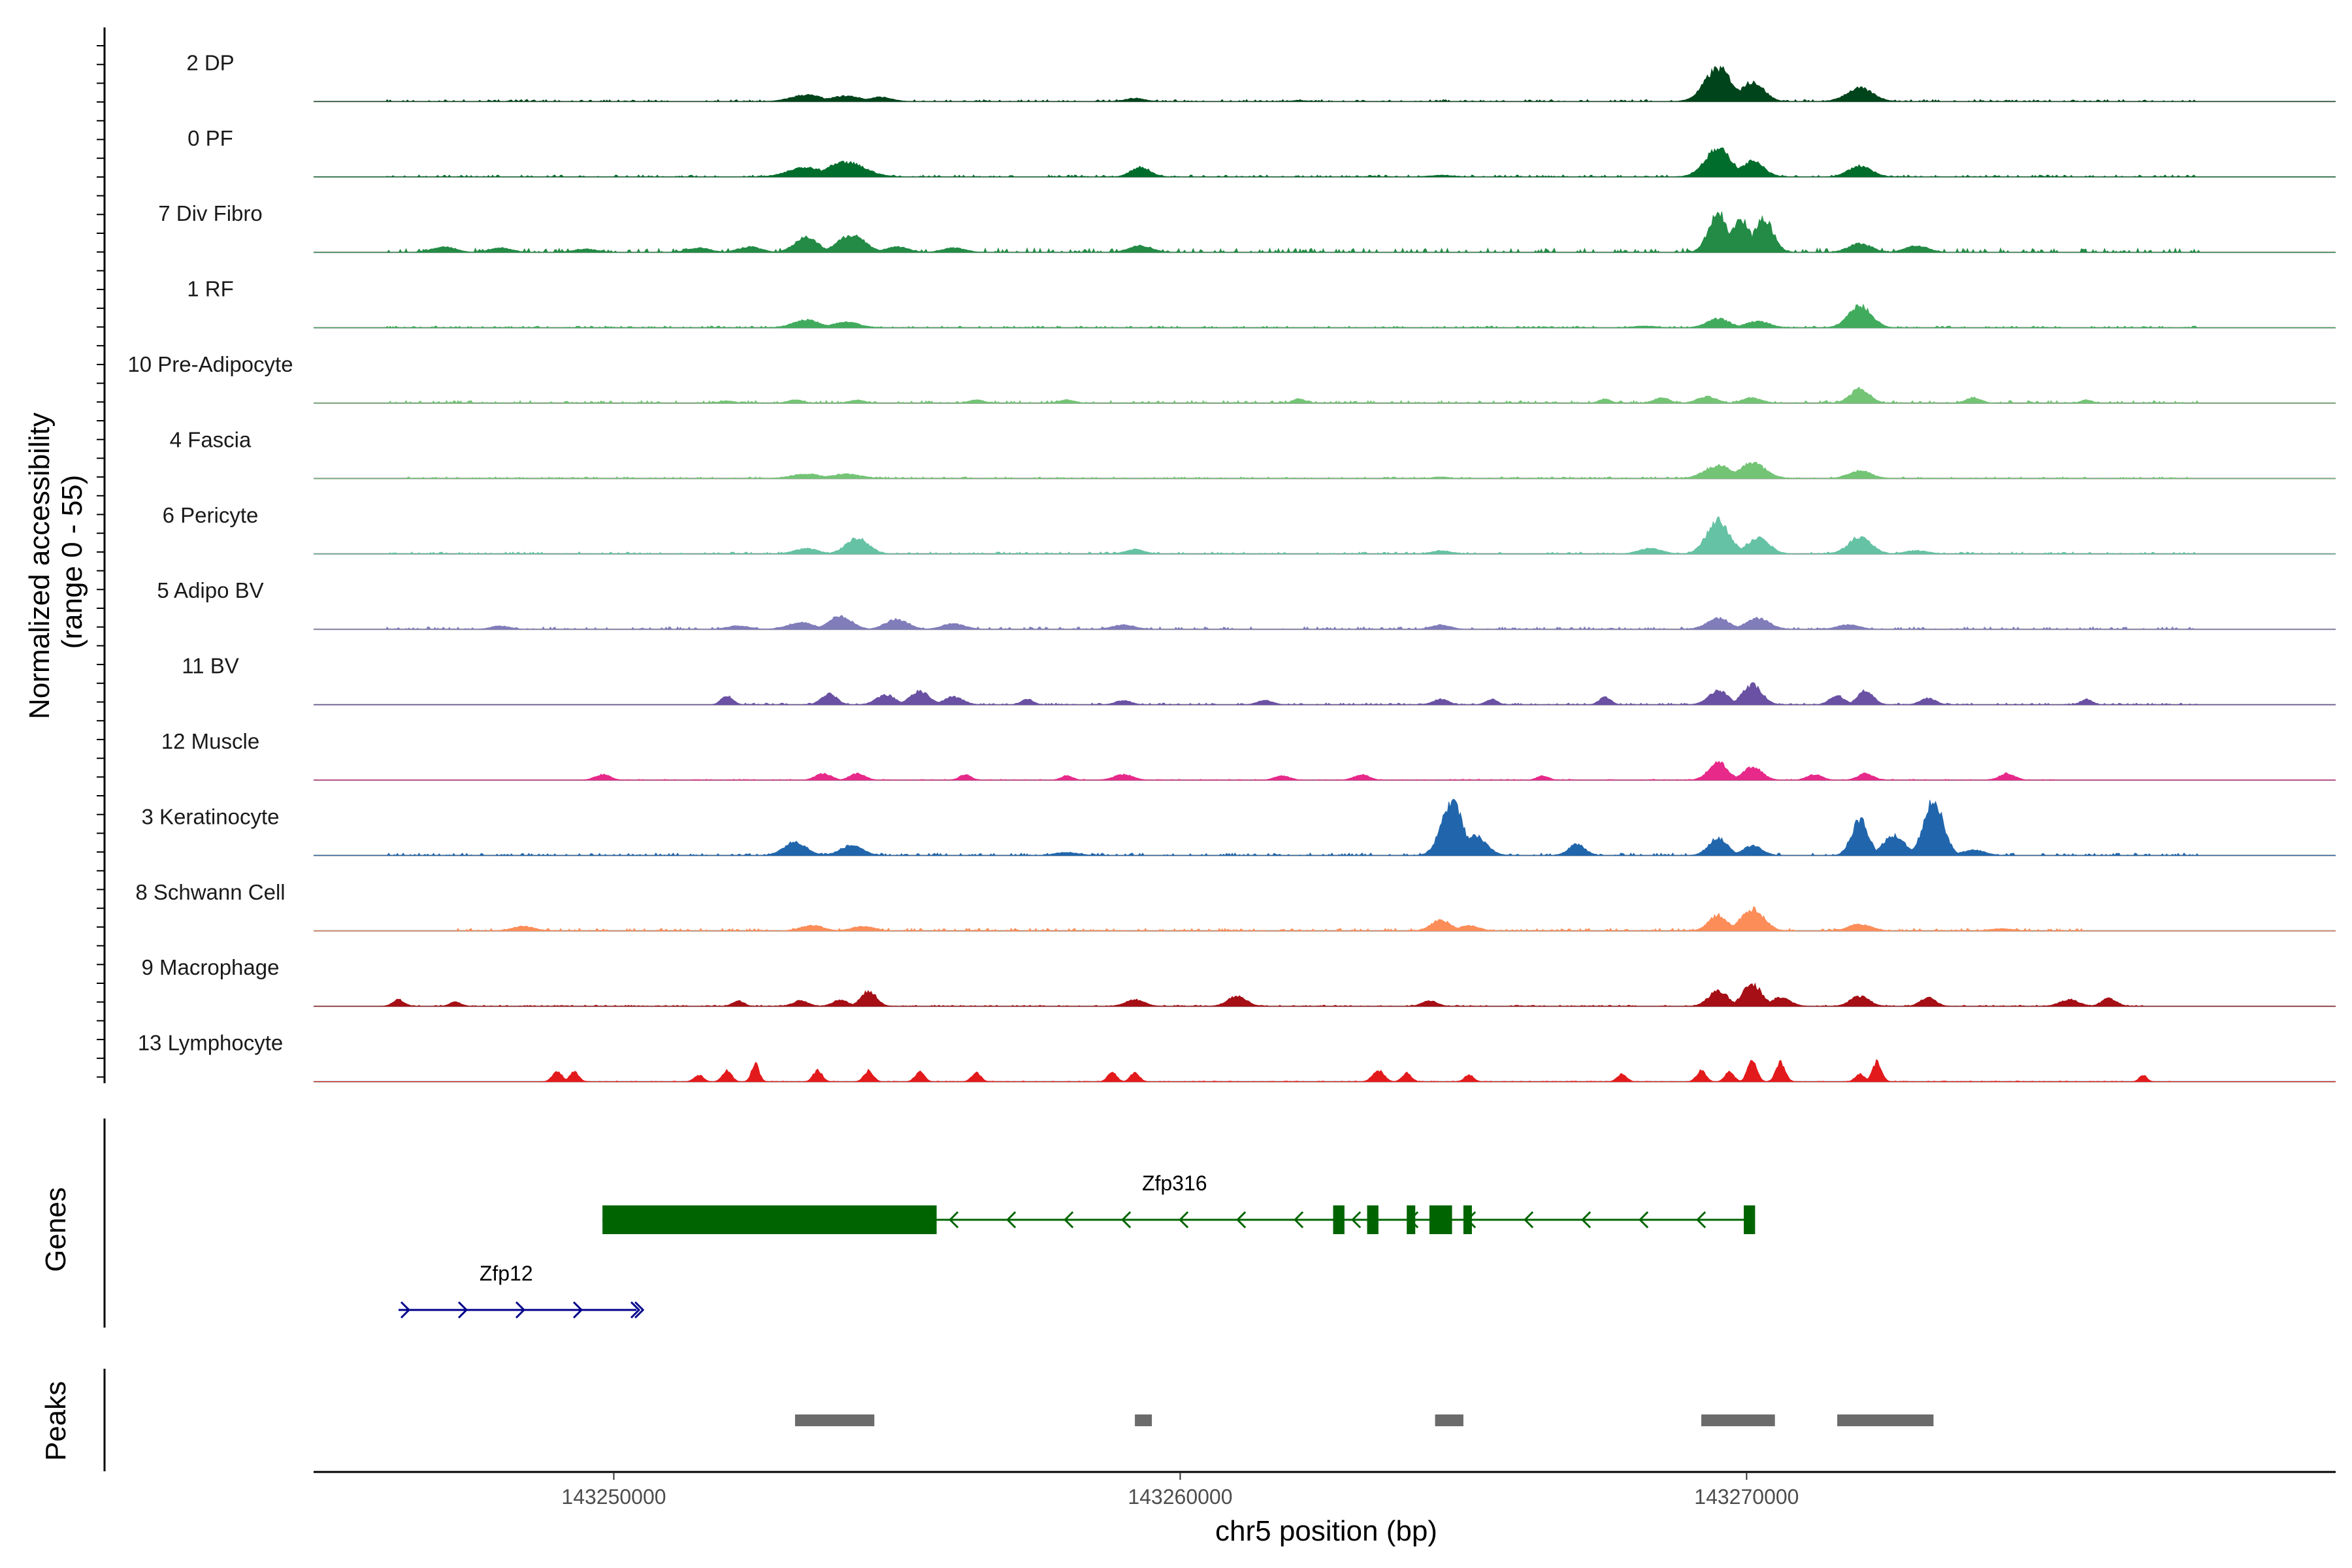 This screenshot has height=1568, width=2352. I want to click on coverage-track: 3 Keratinocyte, so click(1239, 827).